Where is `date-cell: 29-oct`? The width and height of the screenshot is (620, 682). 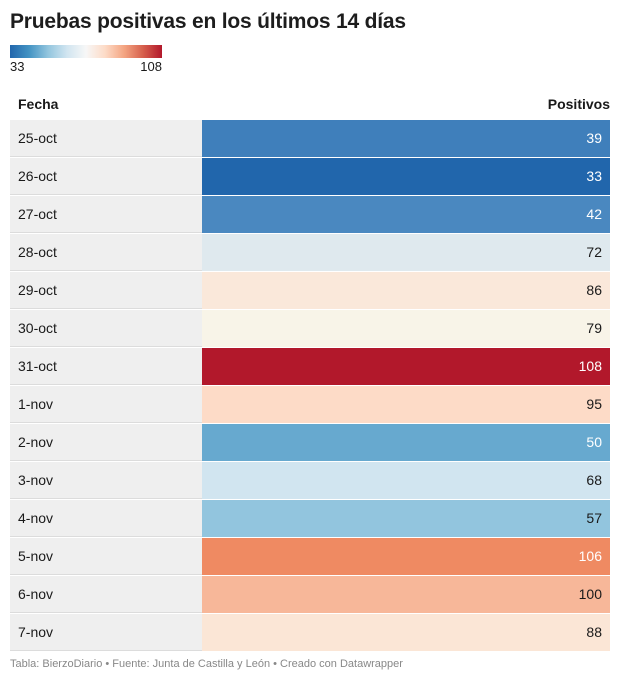
date-cell: 29-oct is located at coordinates (106, 290).